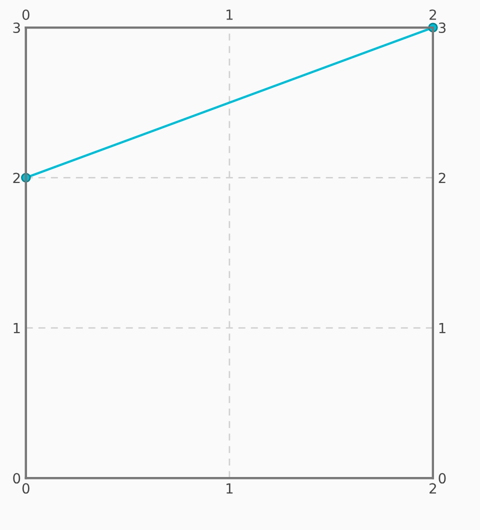 The width and height of the screenshot is (480, 530). Describe the element at coordinates (442, 178) in the screenshot. I see `y2-tick-label: 2` at that location.